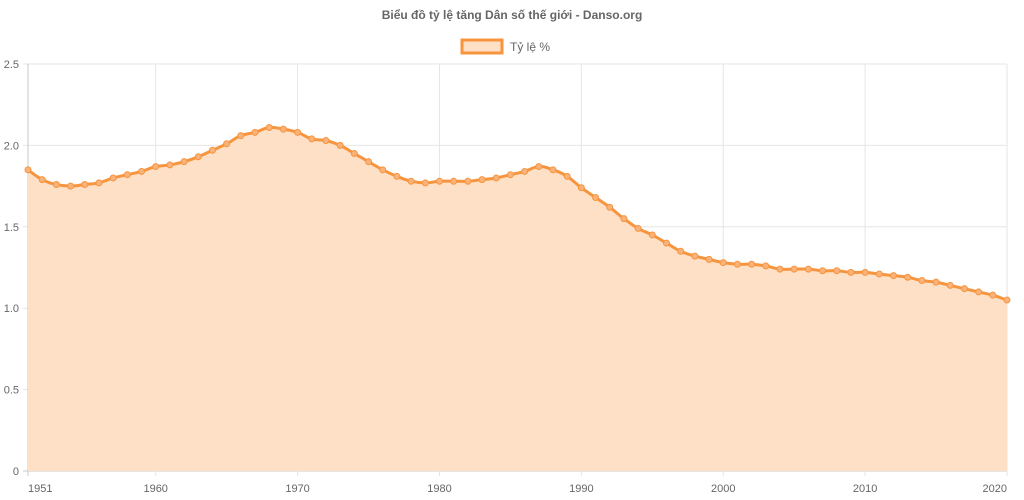 The image size is (1024, 500). Describe the element at coordinates (581, 489) in the screenshot. I see `x-tick-label: 1990` at that location.